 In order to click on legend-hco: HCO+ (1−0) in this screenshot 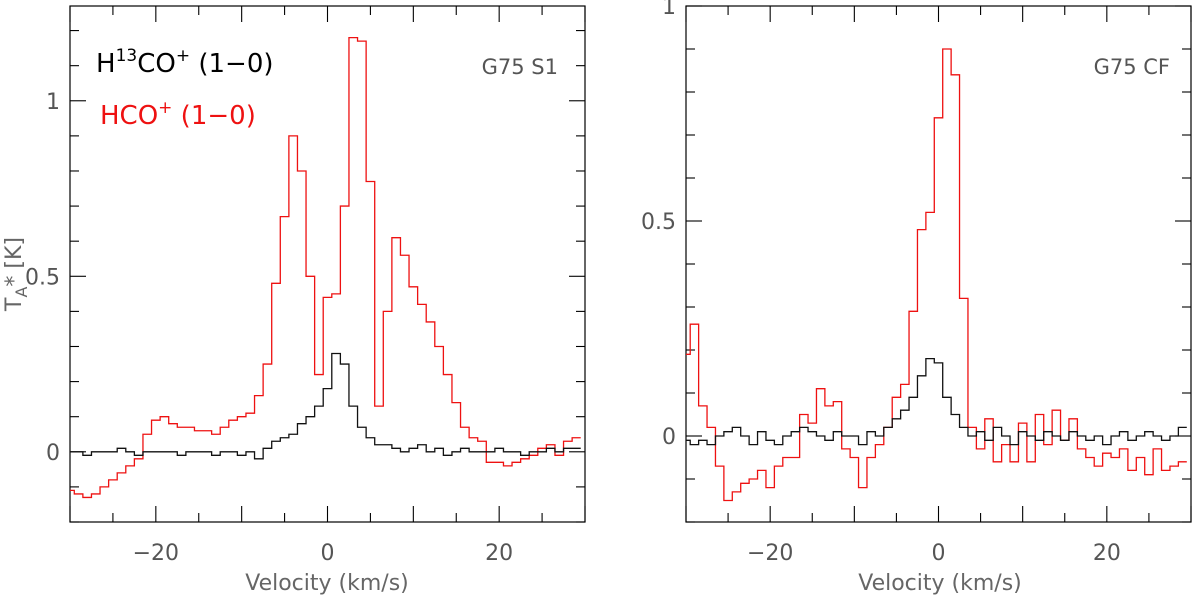, I will do `click(178, 114)`.